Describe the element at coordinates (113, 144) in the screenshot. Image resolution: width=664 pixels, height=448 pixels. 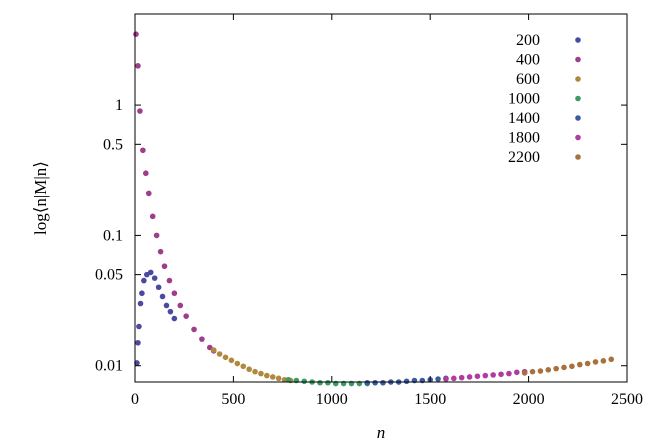
I see `y-tick-label: 0.5` at that location.